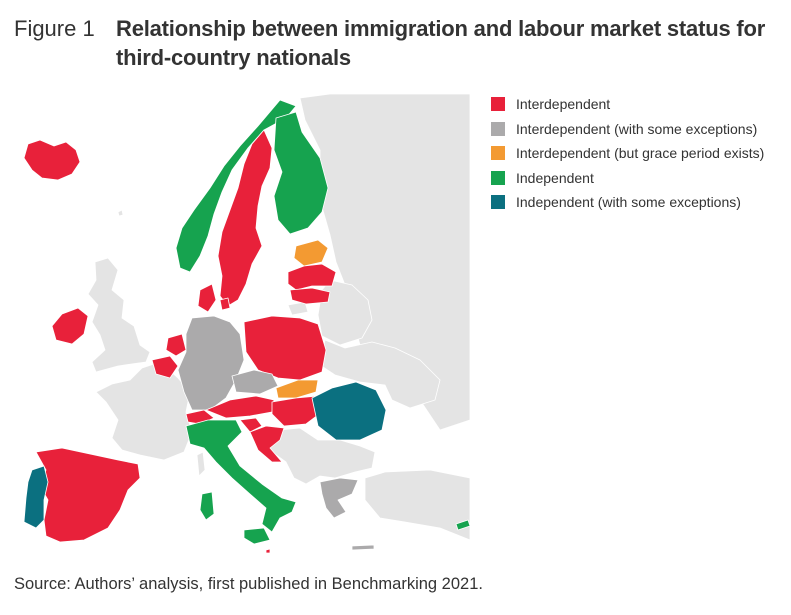  Describe the element at coordinates (627, 178) in the screenshot. I see `legend-item-independent: Independent` at that location.